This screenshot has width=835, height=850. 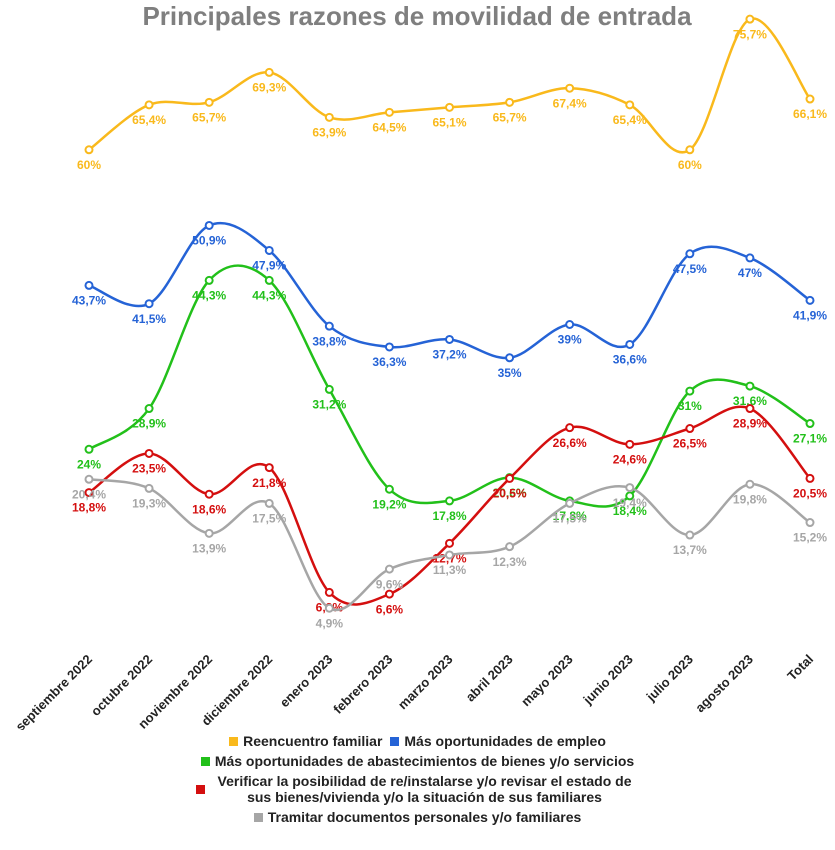 What do you see at coordinates (449, 123) in the screenshot?
I see `data-label: 65,1%` at bounding box center [449, 123].